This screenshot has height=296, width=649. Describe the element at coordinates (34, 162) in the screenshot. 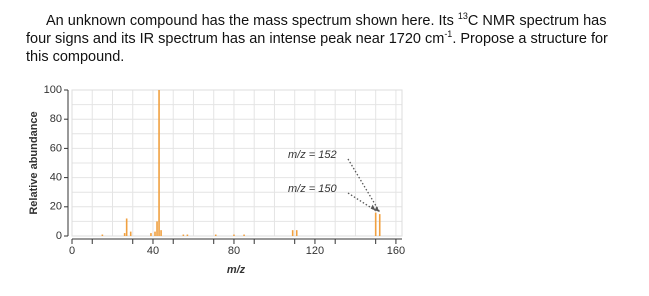

I see `y-axis-label: Relative abundance` at that location.